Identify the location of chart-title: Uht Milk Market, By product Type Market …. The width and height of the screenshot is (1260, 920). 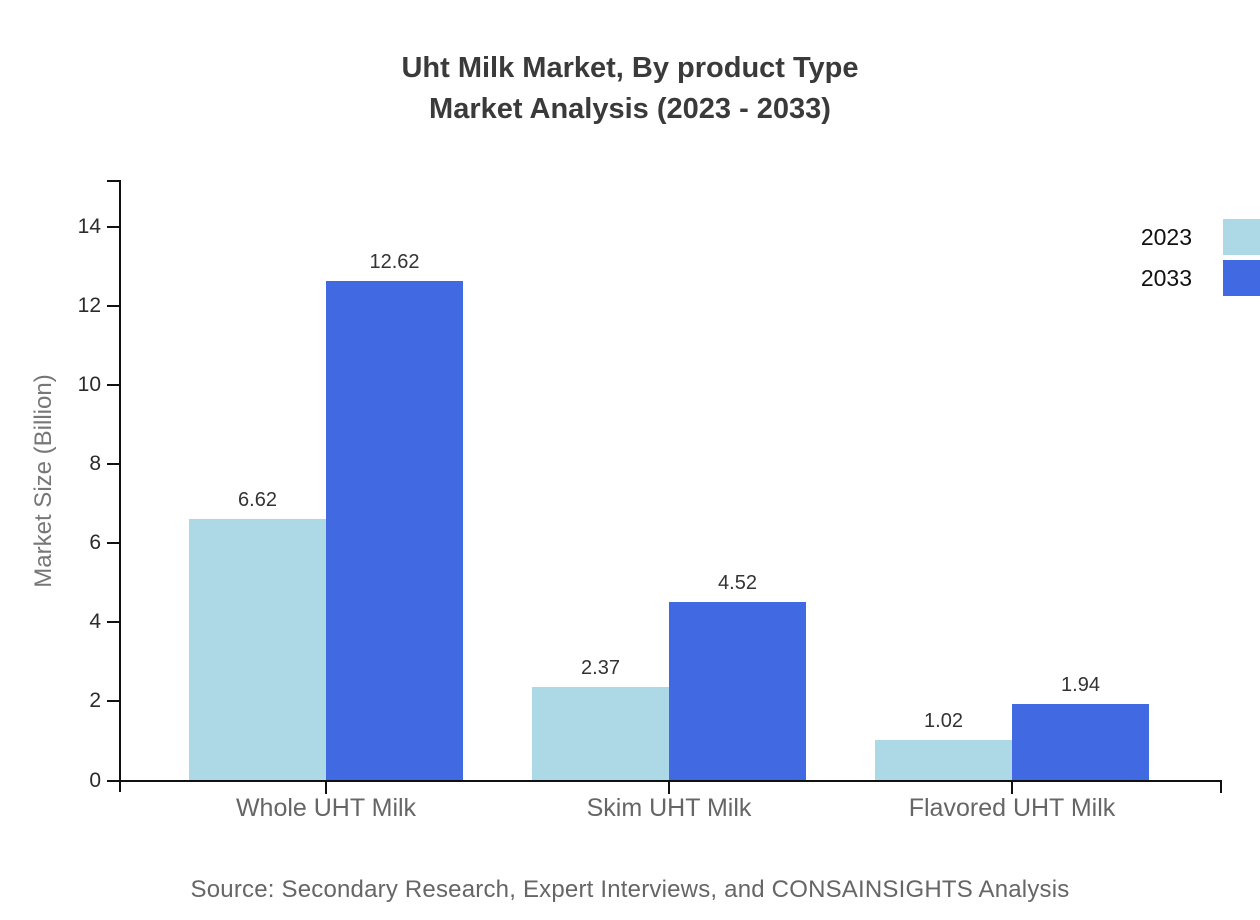
(630, 89).